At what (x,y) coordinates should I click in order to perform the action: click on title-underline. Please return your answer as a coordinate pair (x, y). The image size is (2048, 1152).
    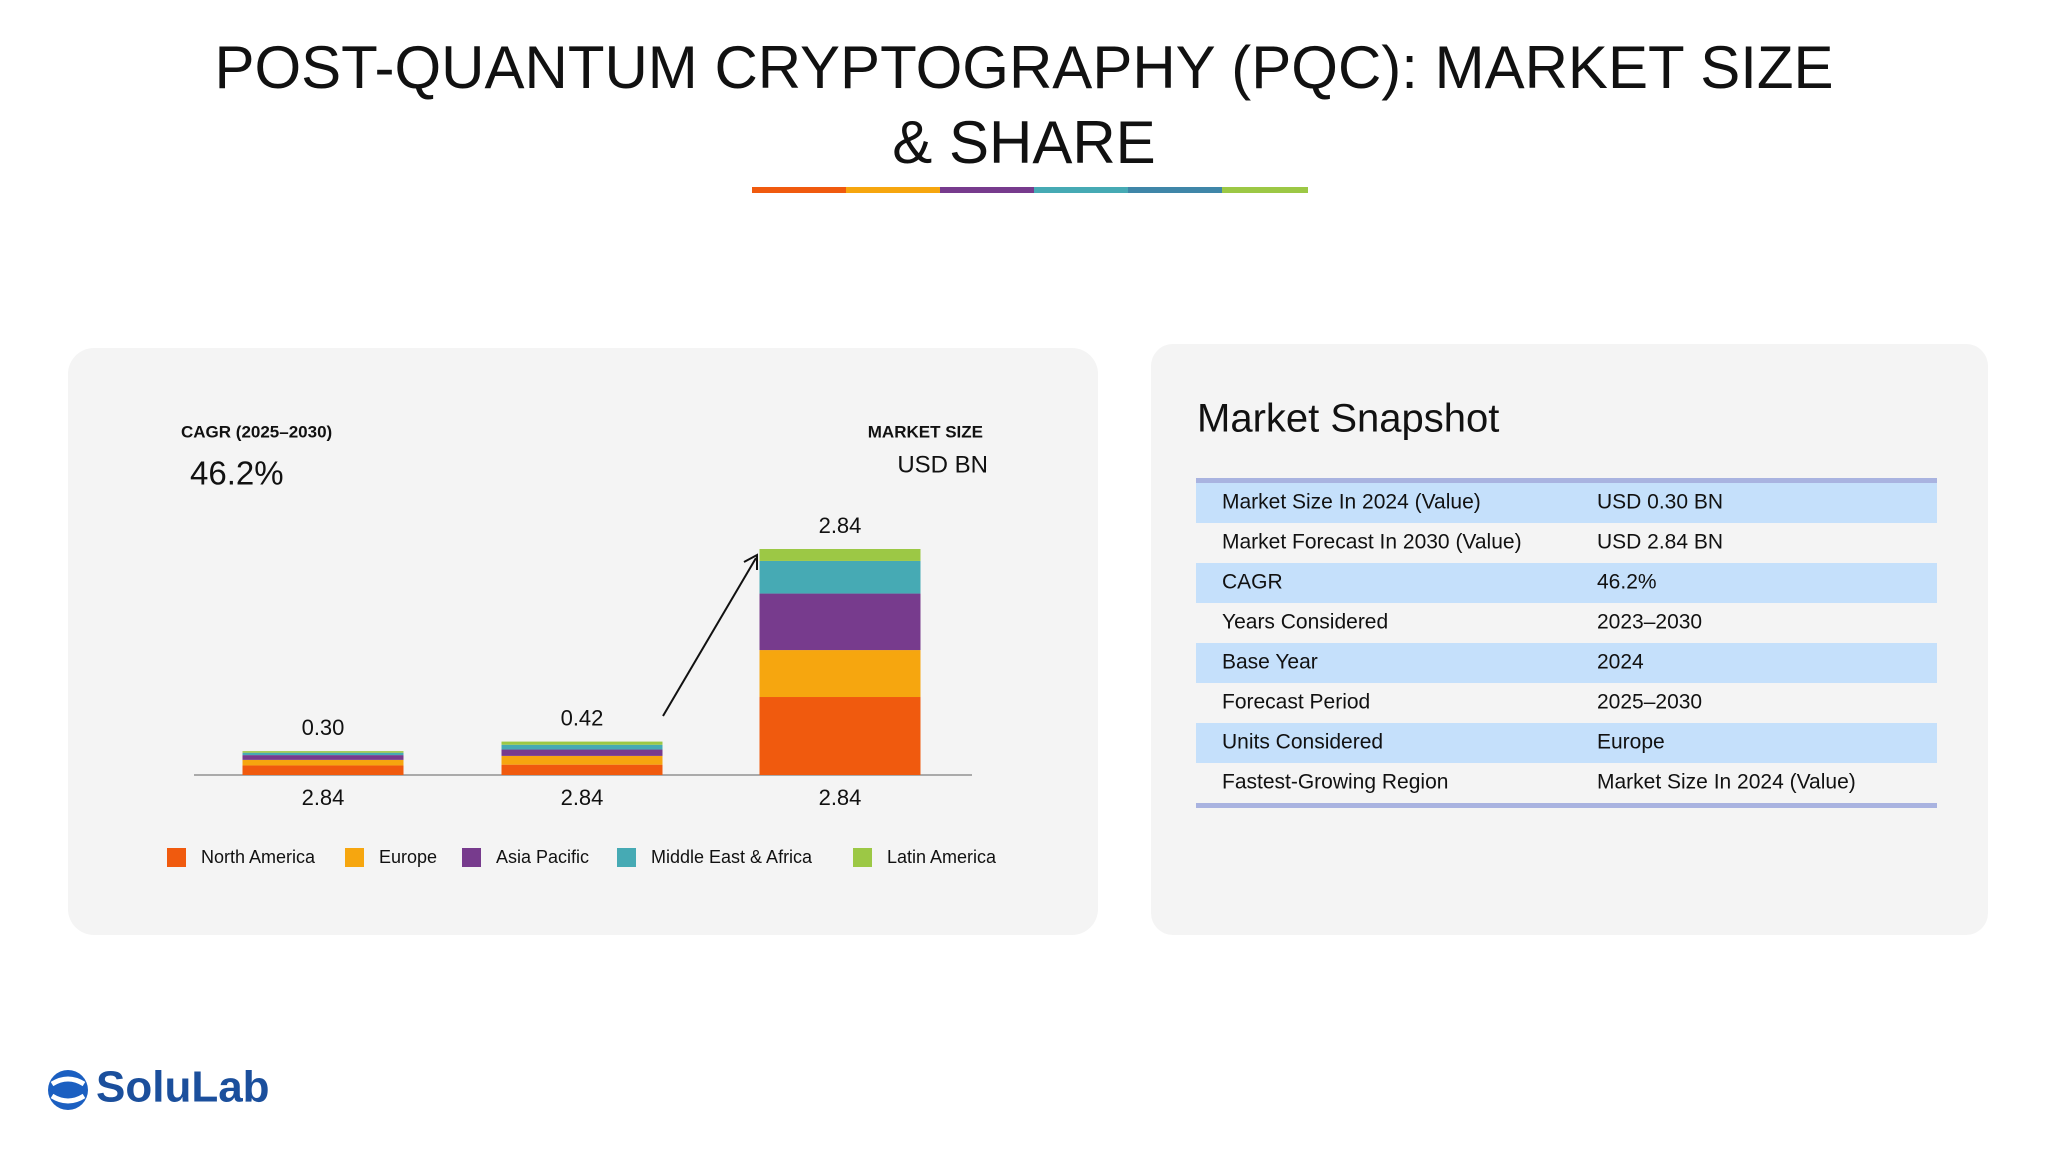
    Looking at the image, I should click on (1030, 190).